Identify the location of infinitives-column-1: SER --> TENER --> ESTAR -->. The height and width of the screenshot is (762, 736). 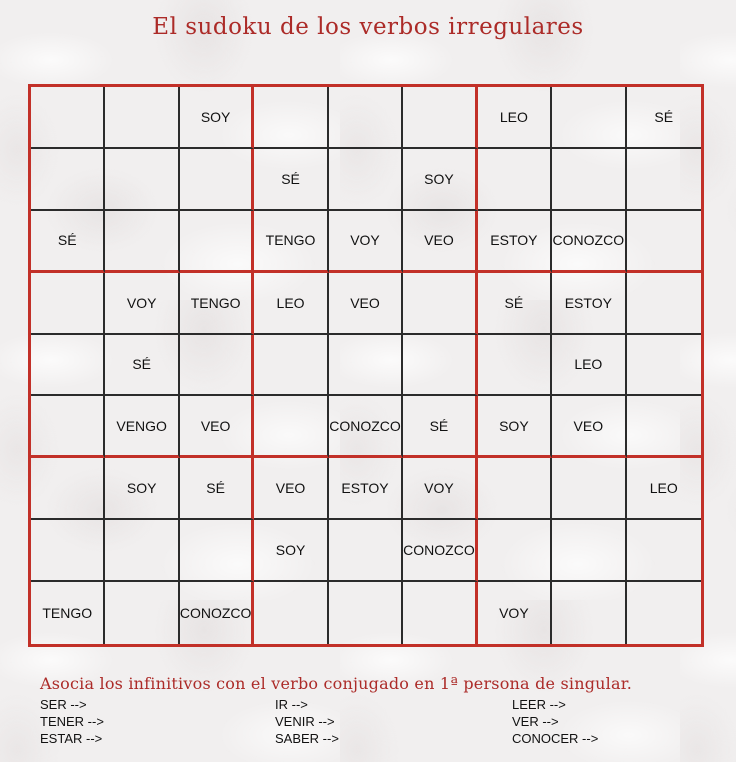
(72, 721).